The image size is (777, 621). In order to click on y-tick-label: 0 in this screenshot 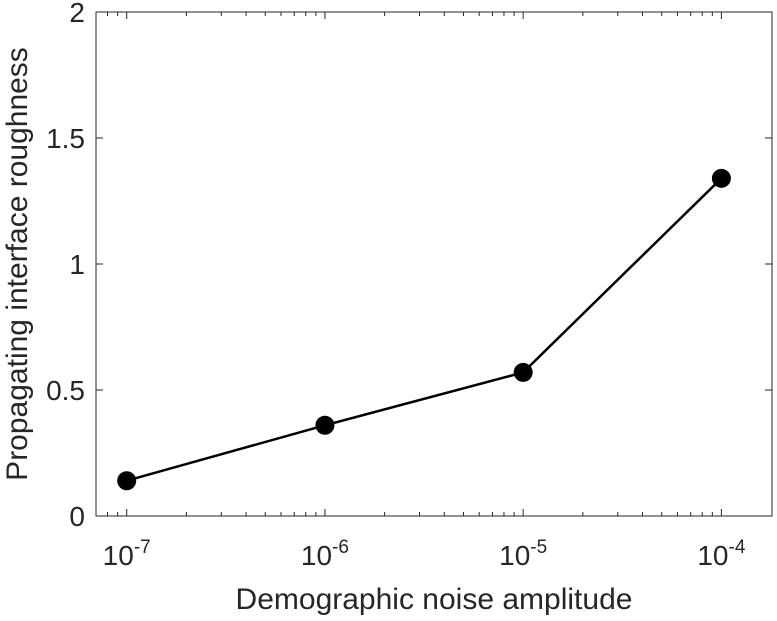, I will do `click(77, 516)`.